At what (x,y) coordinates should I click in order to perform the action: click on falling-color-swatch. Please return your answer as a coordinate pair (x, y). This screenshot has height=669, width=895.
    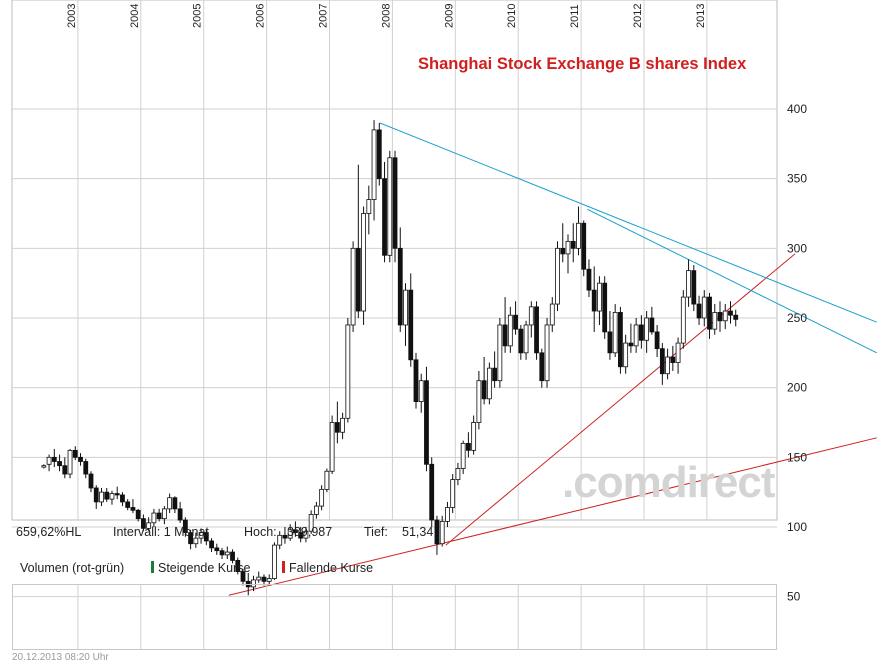
    Looking at the image, I should click on (283, 567).